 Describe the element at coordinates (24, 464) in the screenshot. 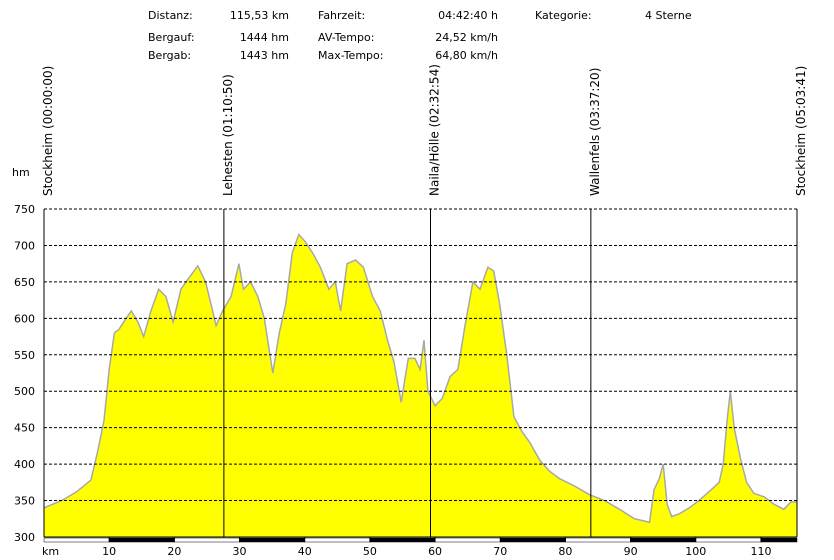

I see `y-tick-label: 400` at that location.